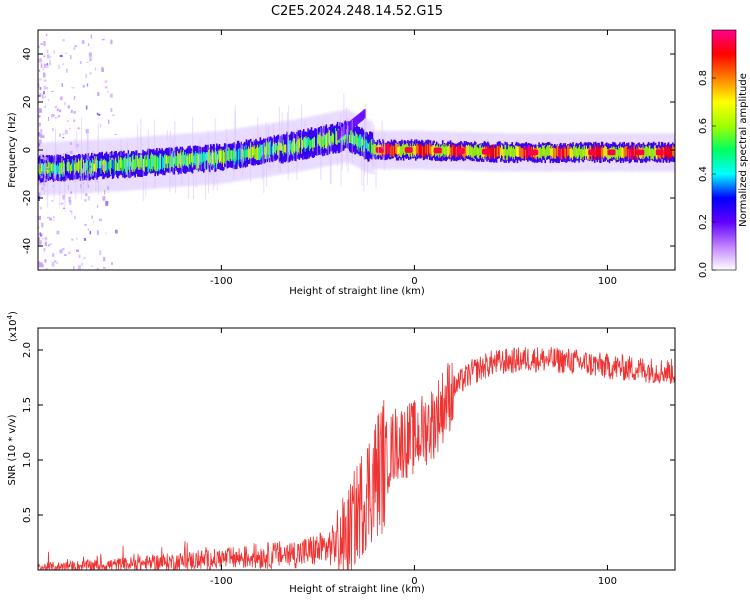 The image size is (750, 600). I want to click on snr-scale-close: ), so click(13, 313).